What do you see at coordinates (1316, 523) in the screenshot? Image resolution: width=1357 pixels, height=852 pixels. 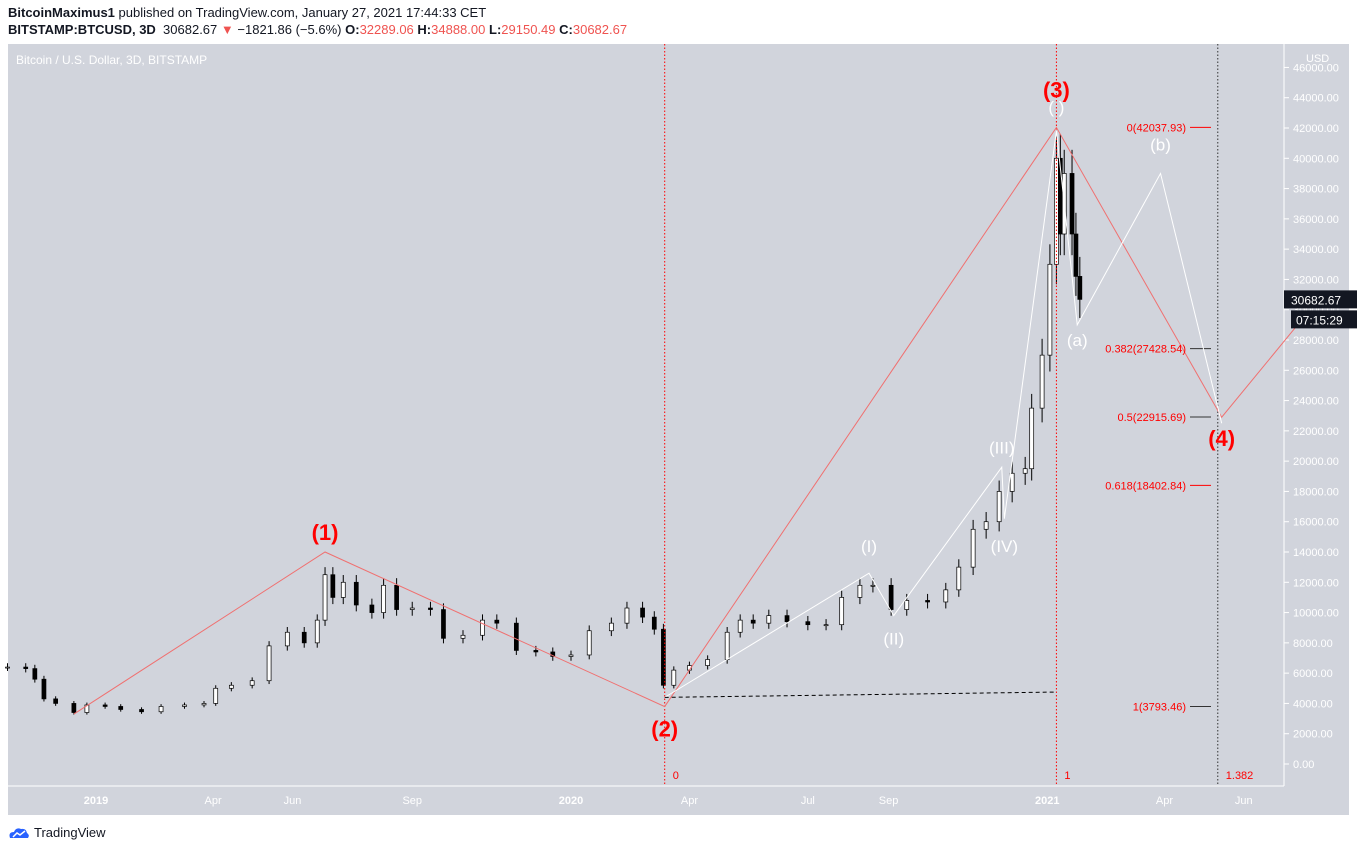 I see `y-tick-label: 16000.00` at bounding box center [1316, 523].